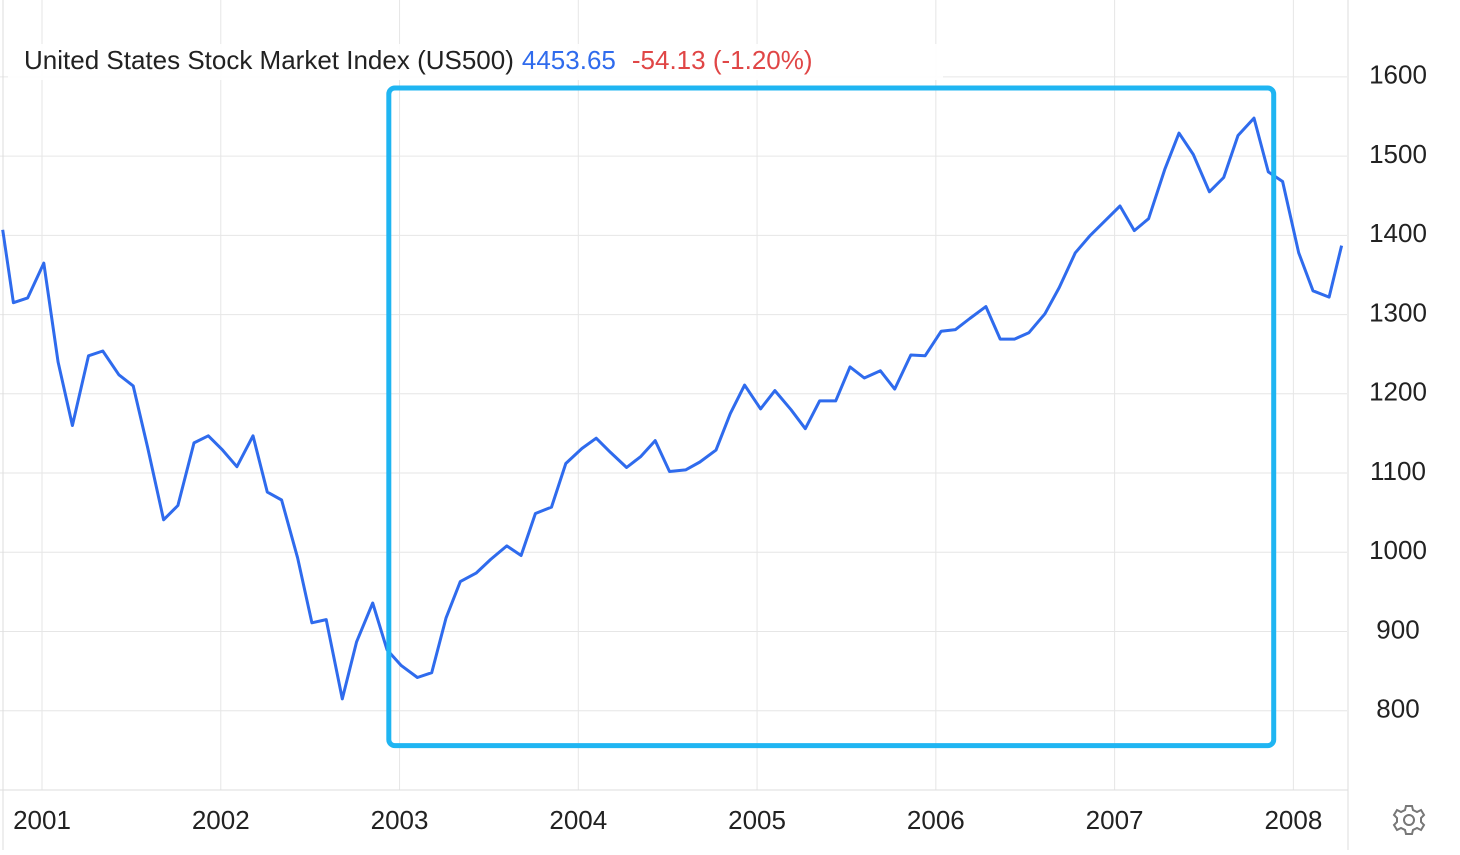 Image resolution: width=1460 pixels, height=855 pixels. Describe the element at coordinates (569, 60) in the screenshot. I see `price: 4453.65` at that location.